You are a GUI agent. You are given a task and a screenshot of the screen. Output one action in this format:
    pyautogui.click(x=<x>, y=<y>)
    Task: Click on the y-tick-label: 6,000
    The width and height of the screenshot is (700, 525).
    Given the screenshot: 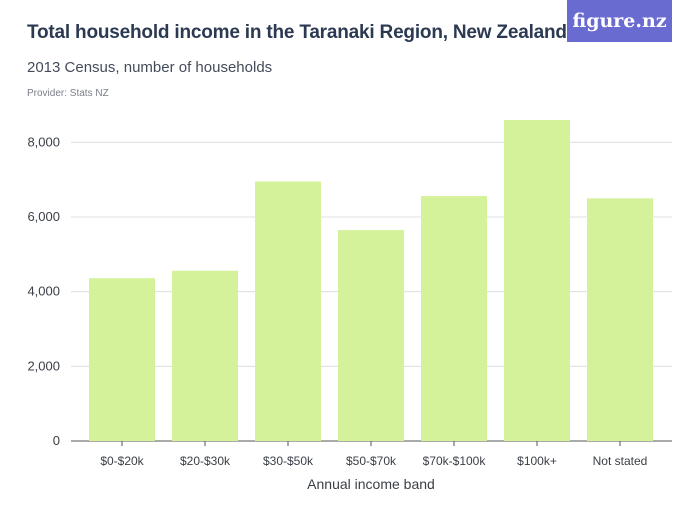 What is the action you would take?
    pyautogui.click(x=43, y=216)
    